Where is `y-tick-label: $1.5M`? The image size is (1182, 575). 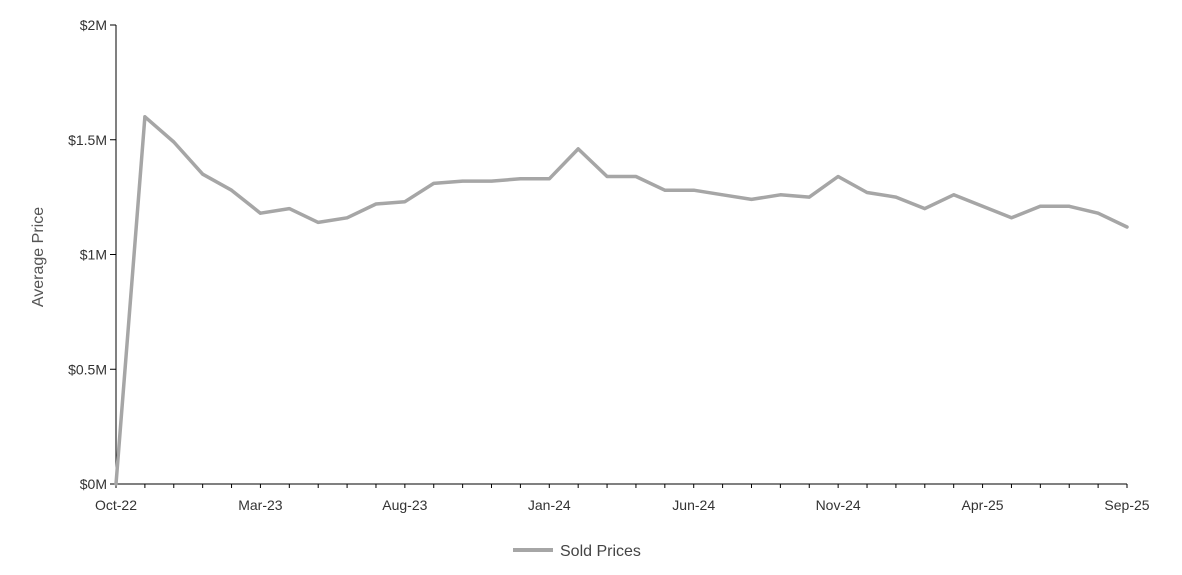 y-tick-label: $1.5M is located at coordinates (87, 140).